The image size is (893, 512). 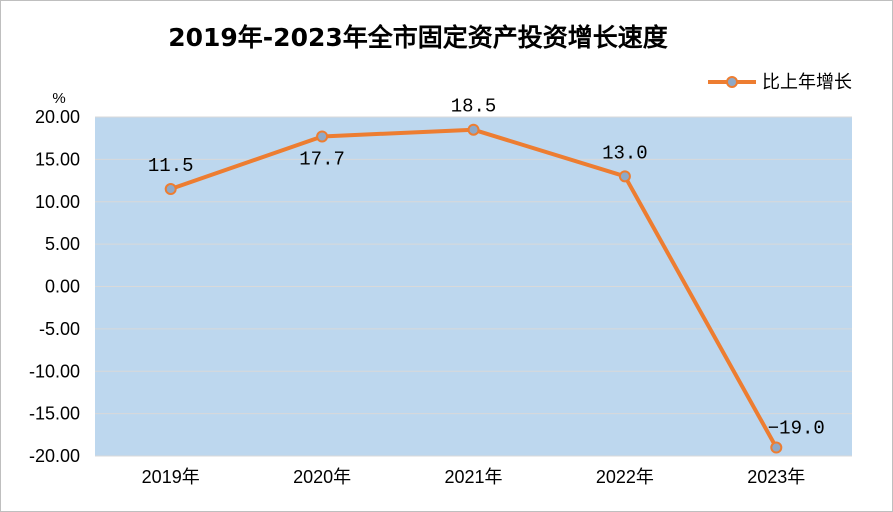 What do you see at coordinates (54, 414) in the screenshot?
I see `y-tick-label: -15.00` at bounding box center [54, 414].